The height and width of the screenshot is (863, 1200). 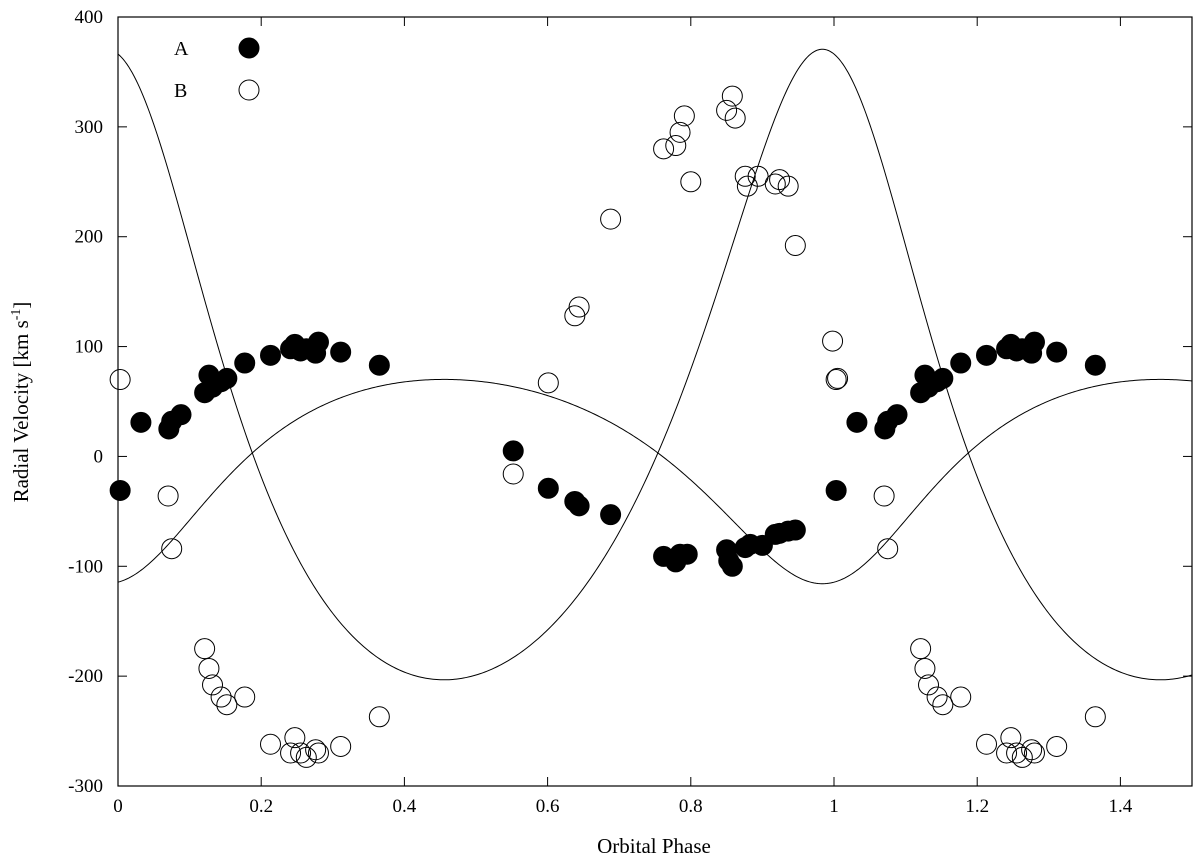 I want to click on legend-label-a: A, so click(x=181, y=49).